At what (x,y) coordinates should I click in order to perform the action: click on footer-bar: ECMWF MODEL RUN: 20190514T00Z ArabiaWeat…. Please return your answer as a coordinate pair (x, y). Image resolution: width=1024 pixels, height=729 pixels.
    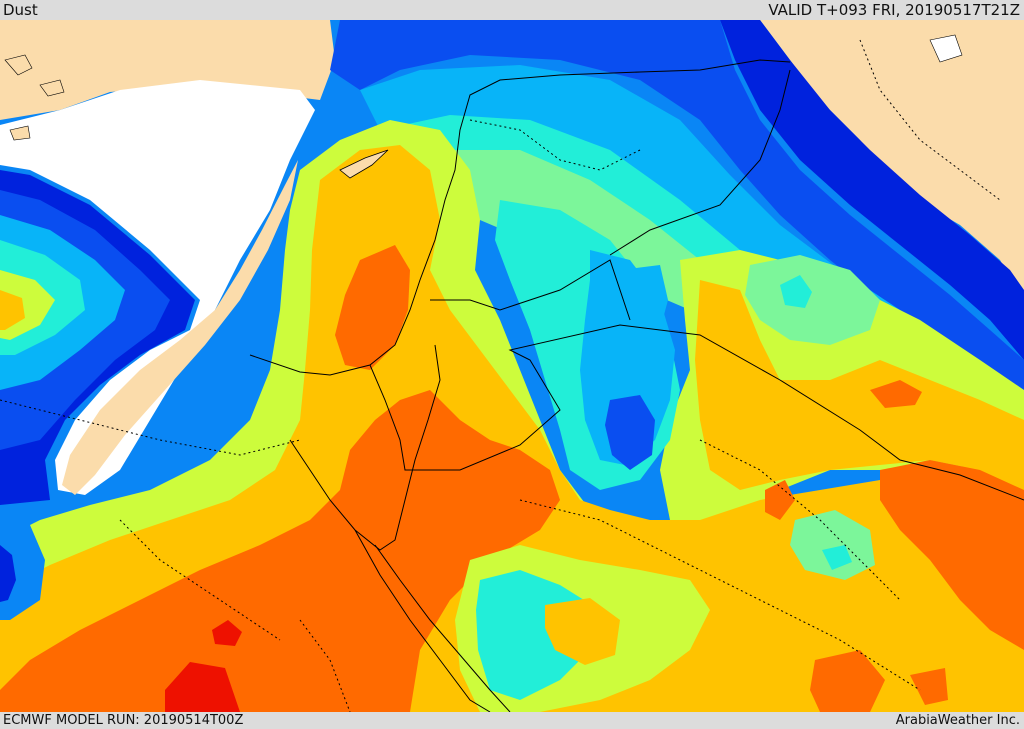
    Looking at the image, I should click on (512, 720).